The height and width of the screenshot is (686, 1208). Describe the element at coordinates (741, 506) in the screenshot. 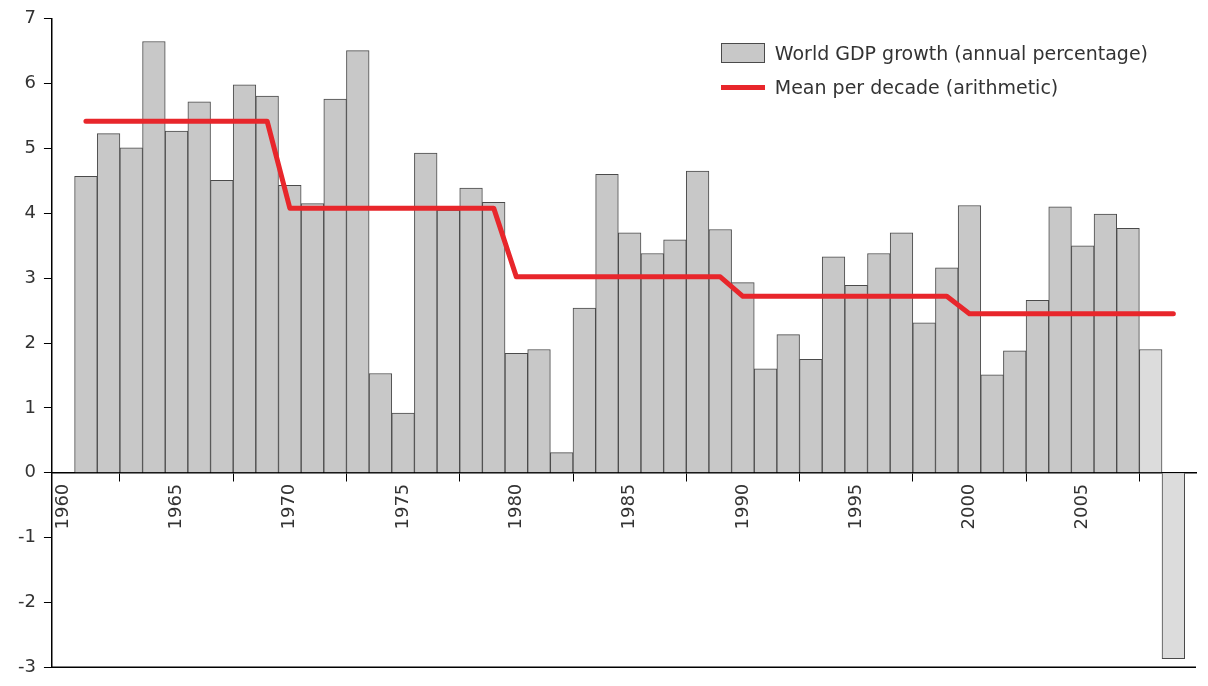

I see `x-tick-label: 1990` at that location.